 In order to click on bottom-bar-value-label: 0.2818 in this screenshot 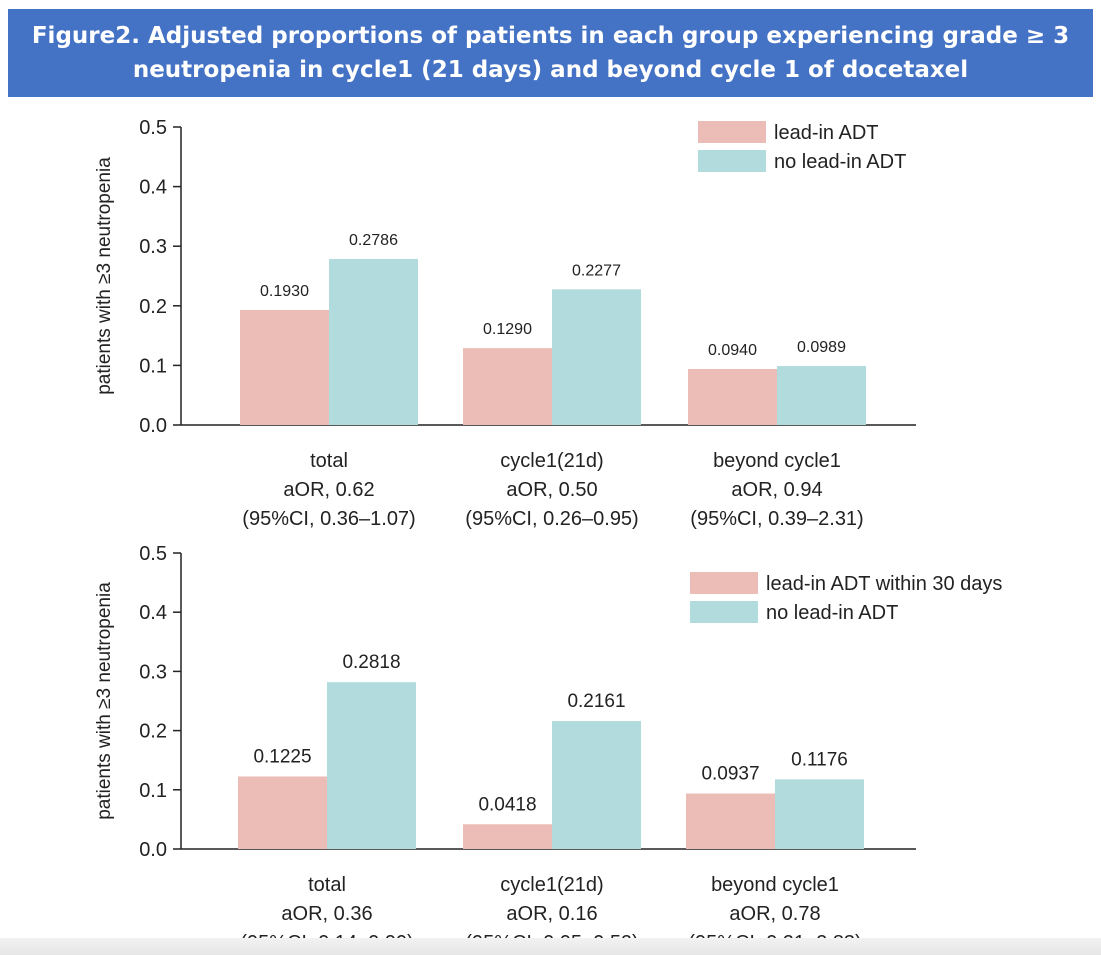, I will do `click(371, 662)`.